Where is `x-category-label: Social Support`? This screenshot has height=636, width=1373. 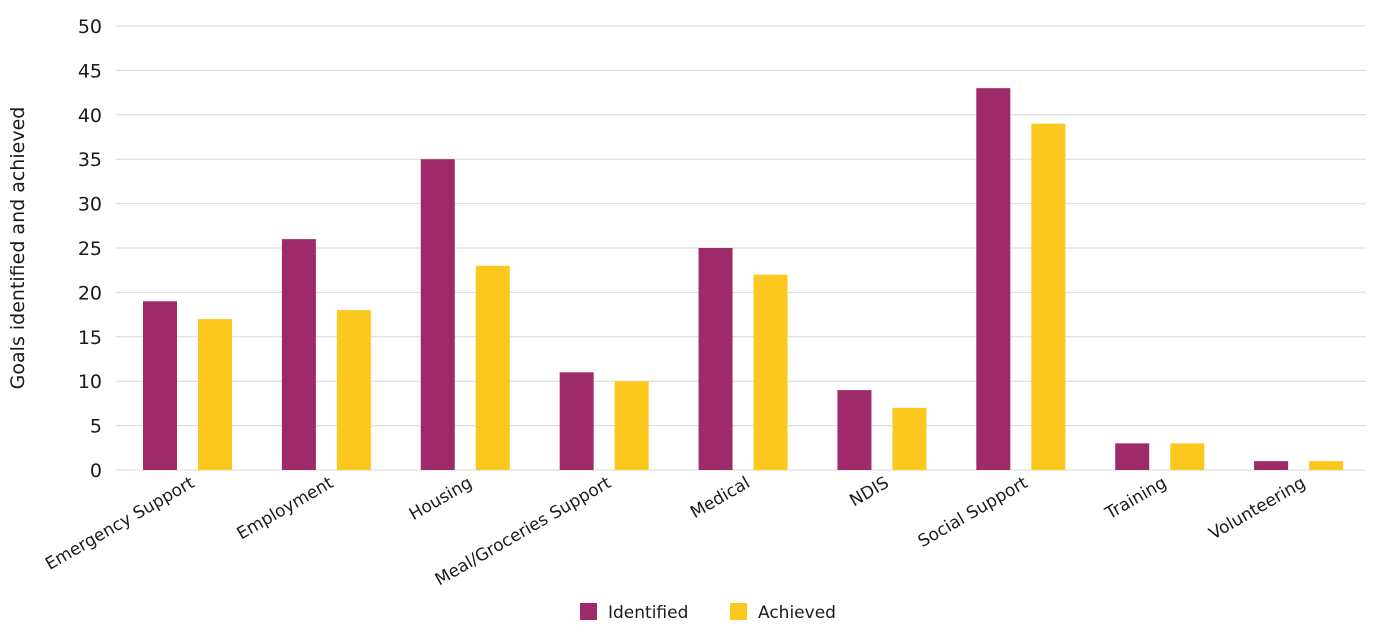 x-category-label: Social Support is located at coordinates (973, 512).